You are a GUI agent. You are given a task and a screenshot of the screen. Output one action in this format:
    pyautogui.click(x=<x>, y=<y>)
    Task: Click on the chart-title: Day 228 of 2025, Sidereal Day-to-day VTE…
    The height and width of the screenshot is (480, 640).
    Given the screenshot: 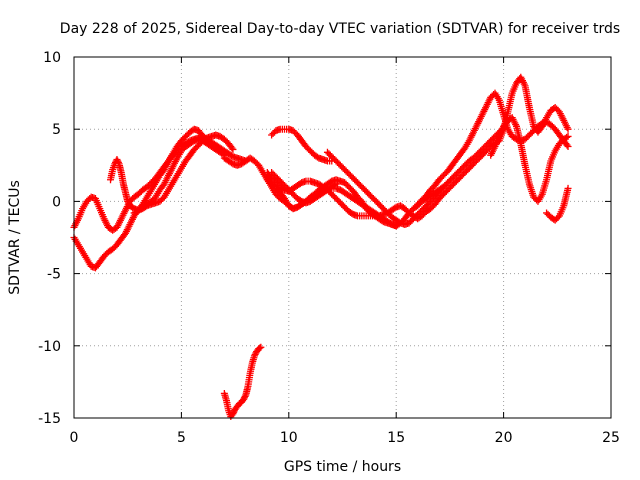 What is the action you would take?
    pyautogui.click(x=340, y=29)
    